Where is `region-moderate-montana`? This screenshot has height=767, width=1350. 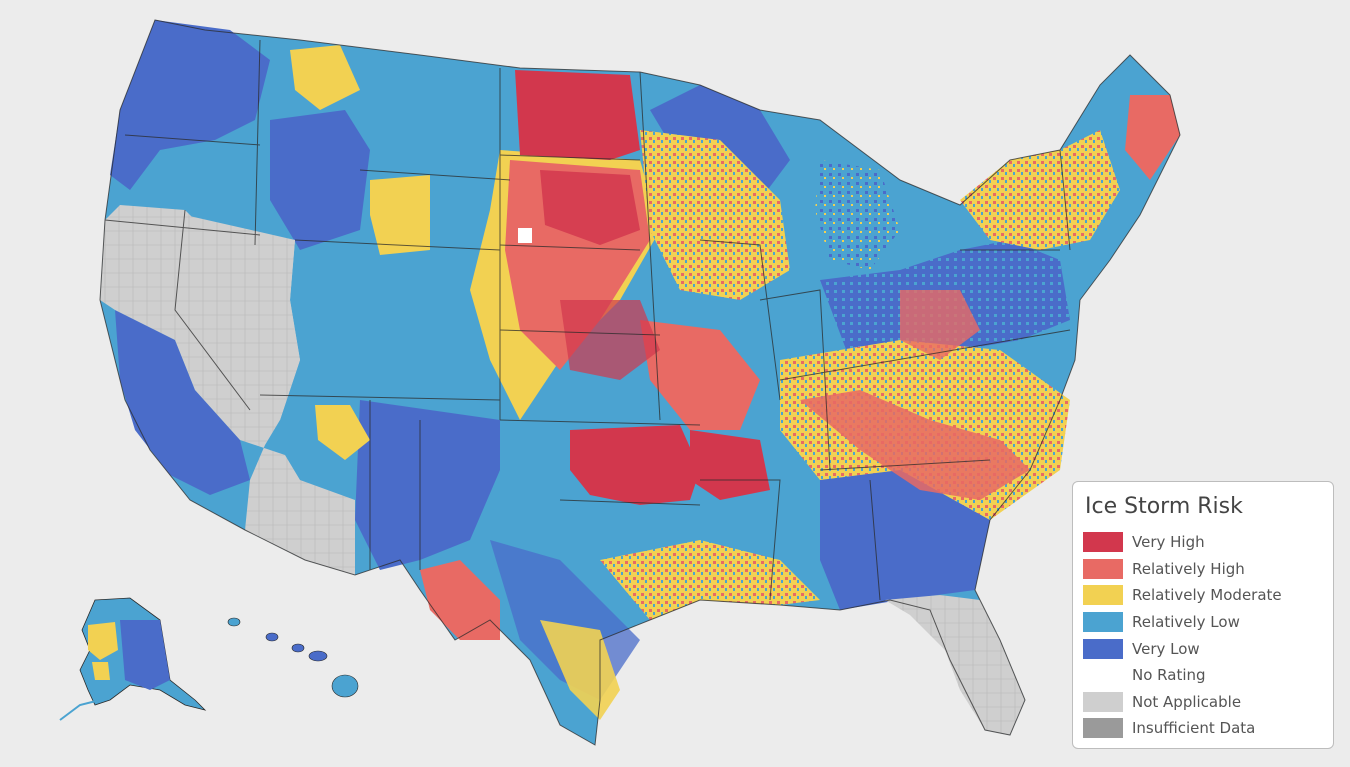
region-moderate-montana is located at coordinates (325, 77).